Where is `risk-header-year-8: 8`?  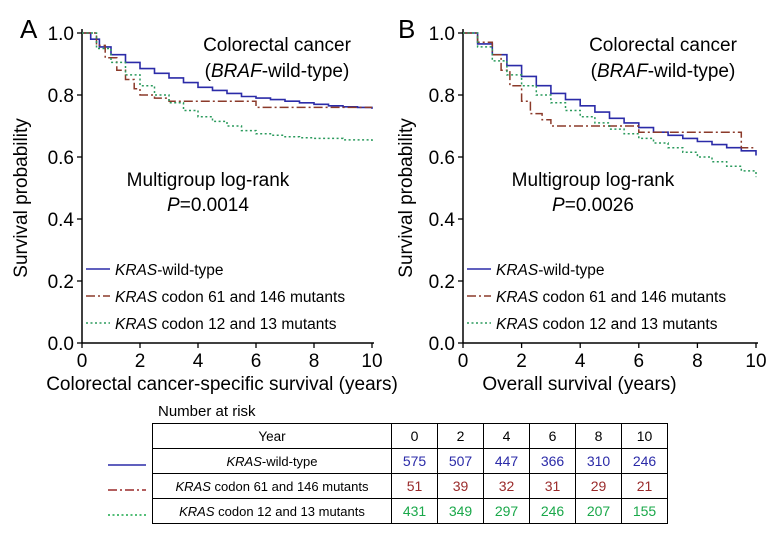
risk-header-year-8: 8 is located at coordinates (598, 436).